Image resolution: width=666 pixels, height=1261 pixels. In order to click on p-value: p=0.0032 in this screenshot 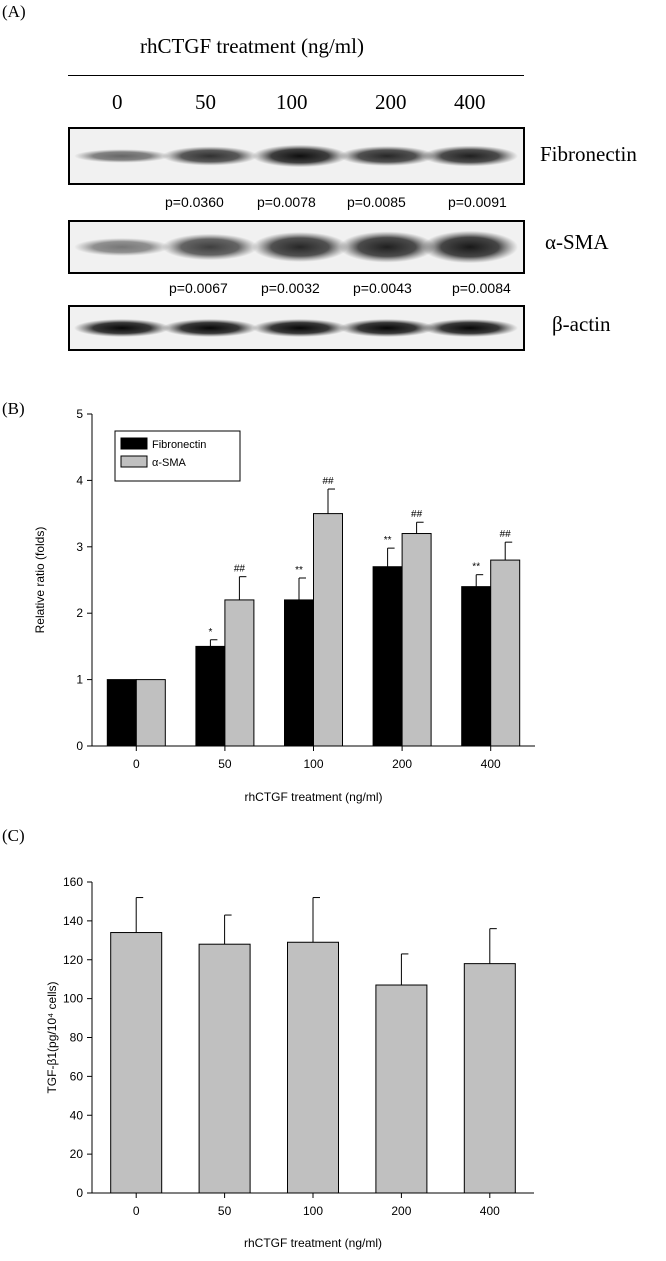, I will do `click(290, 288)`.